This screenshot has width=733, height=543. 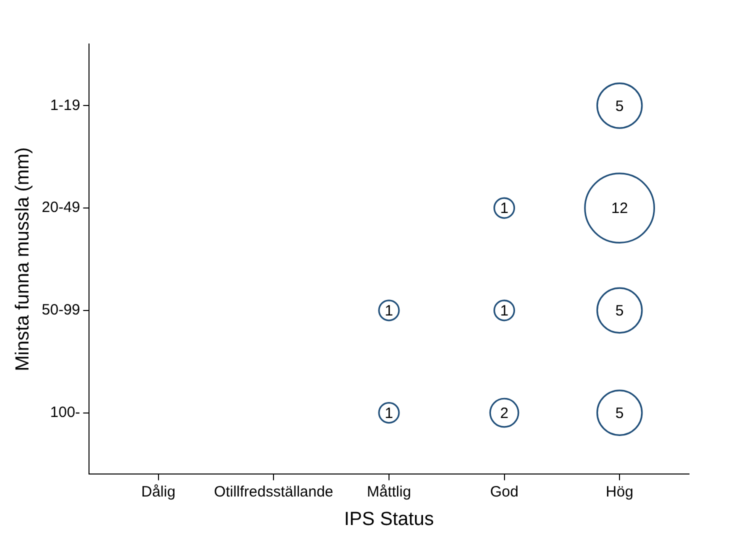 What do you see at coordinates (389, 519) in the screenshot?
I see `x-axis-title: IPS Status` at bounding box center [389, 519].